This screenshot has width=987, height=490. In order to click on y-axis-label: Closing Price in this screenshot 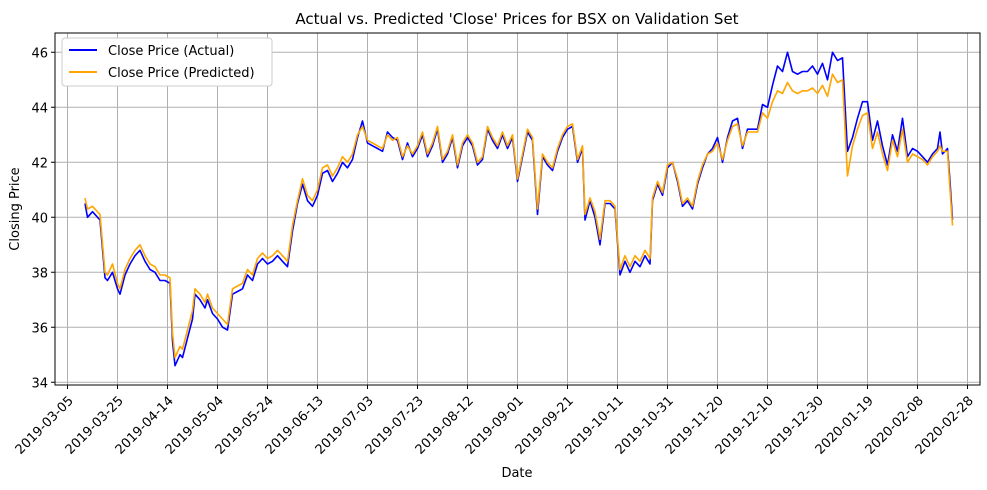, I will do `click(15, 208)`.